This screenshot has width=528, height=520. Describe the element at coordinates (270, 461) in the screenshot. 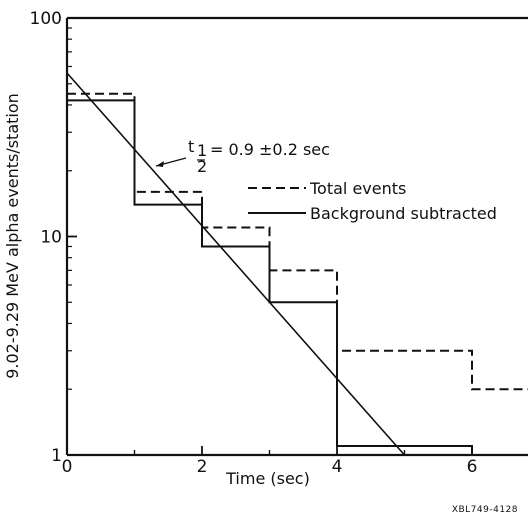

I see `x-ticks: 0 2 4 6` at that location.